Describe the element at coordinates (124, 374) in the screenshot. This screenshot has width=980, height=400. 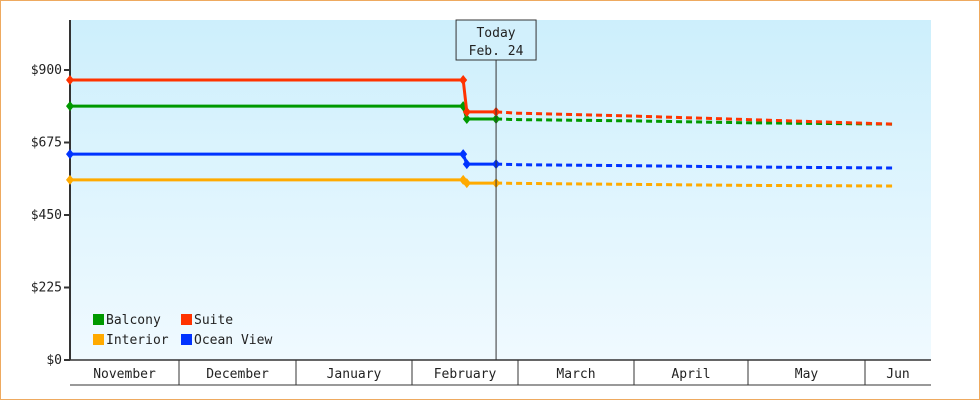
I see `month-label: November` at that location.